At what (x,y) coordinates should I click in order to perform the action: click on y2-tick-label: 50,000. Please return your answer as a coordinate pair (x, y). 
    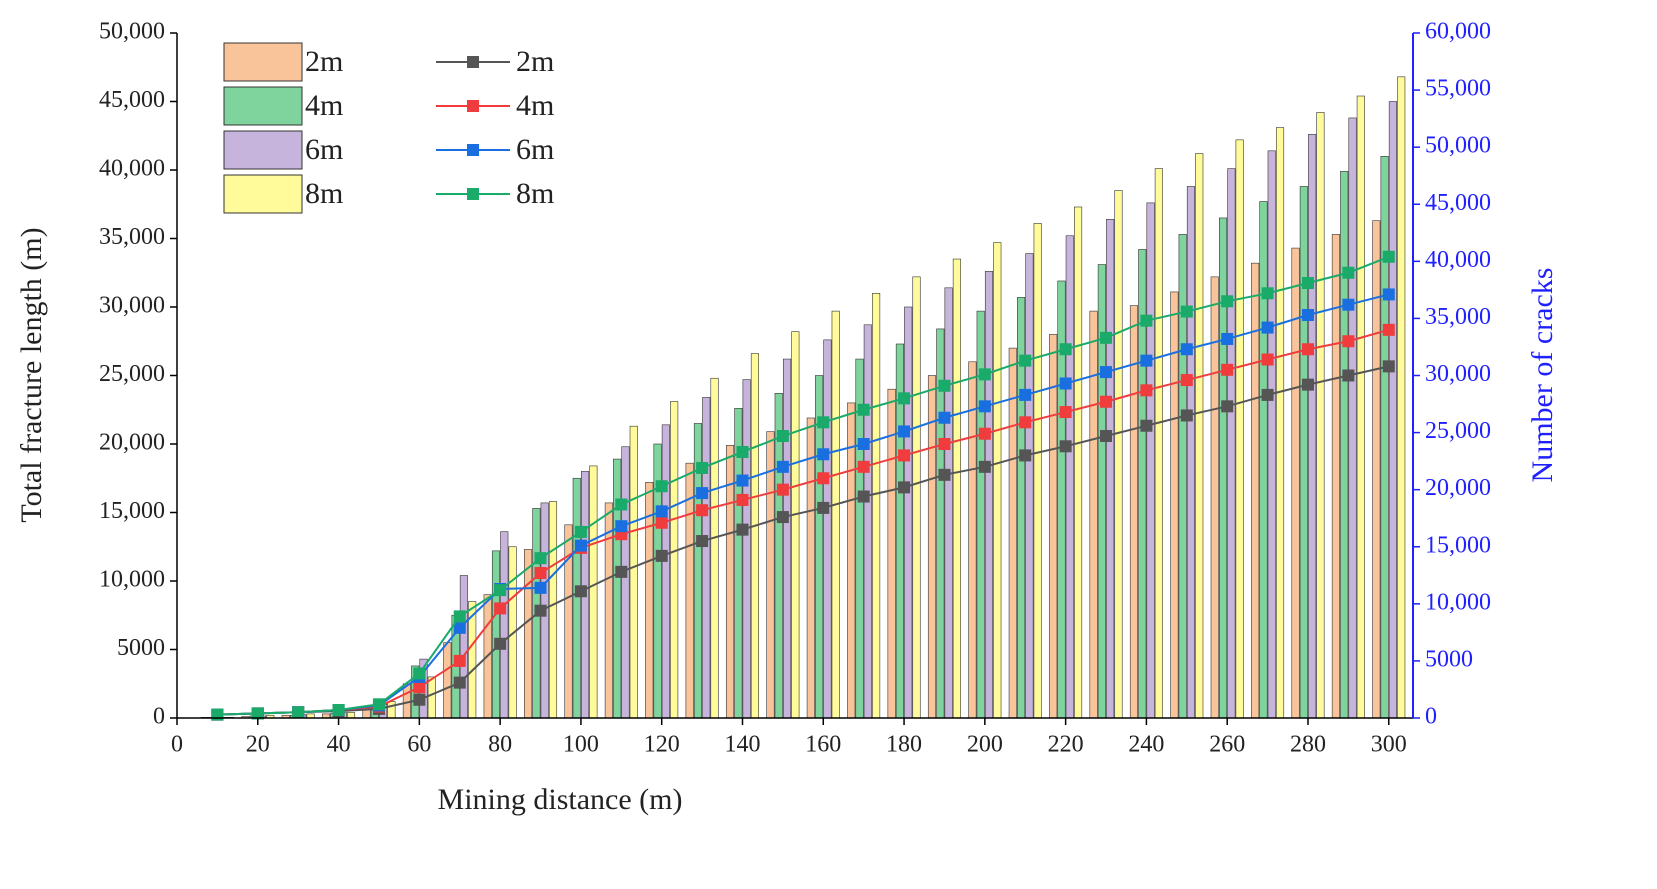
    Looking at the image, I should click on (1458, 146).